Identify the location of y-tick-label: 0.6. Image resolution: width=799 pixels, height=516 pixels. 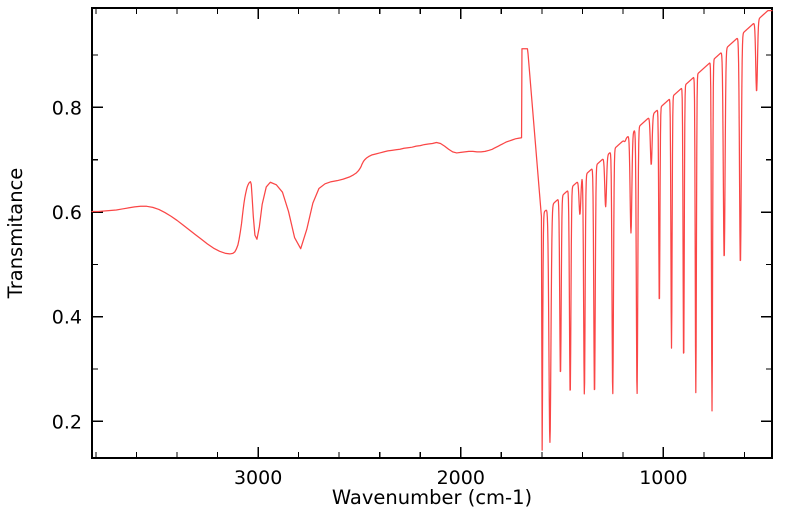
(67, 213).